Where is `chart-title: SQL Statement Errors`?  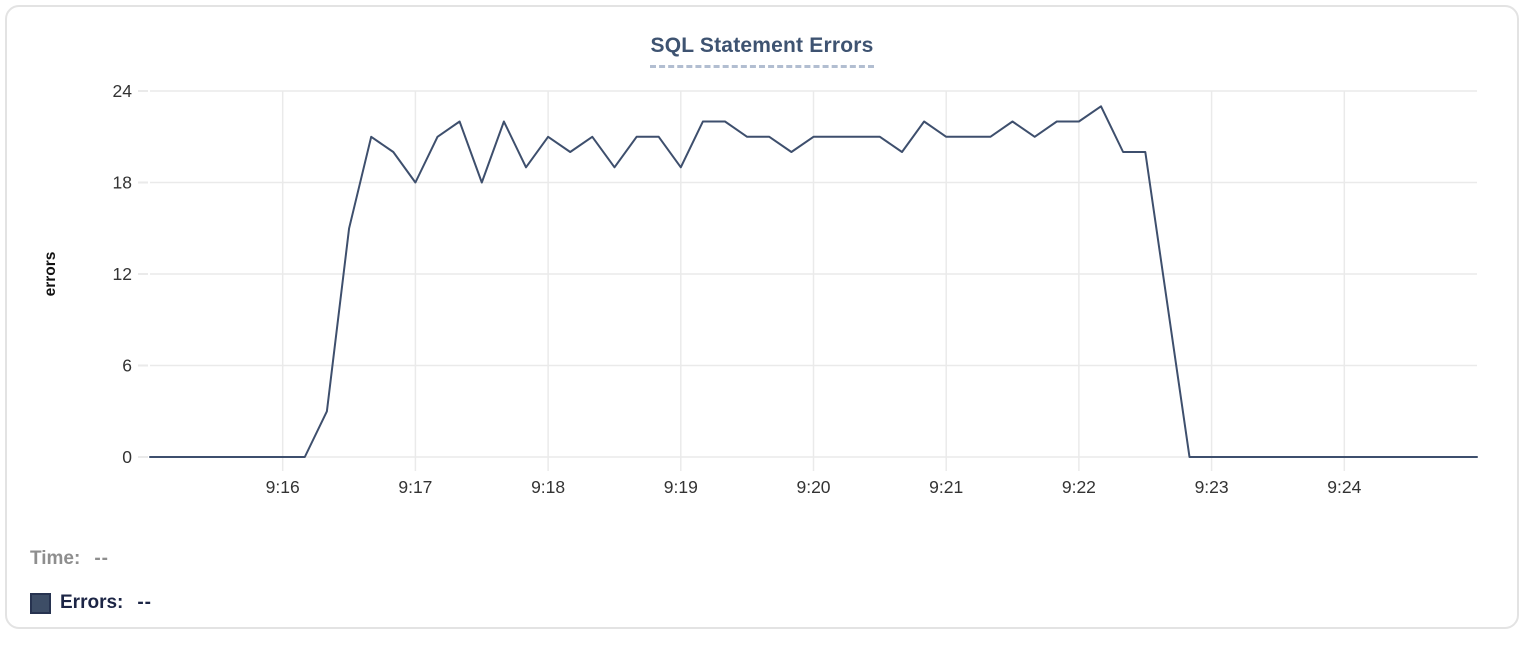
chart-title: SQL Statement Errors is located at coordinates (762, 51).